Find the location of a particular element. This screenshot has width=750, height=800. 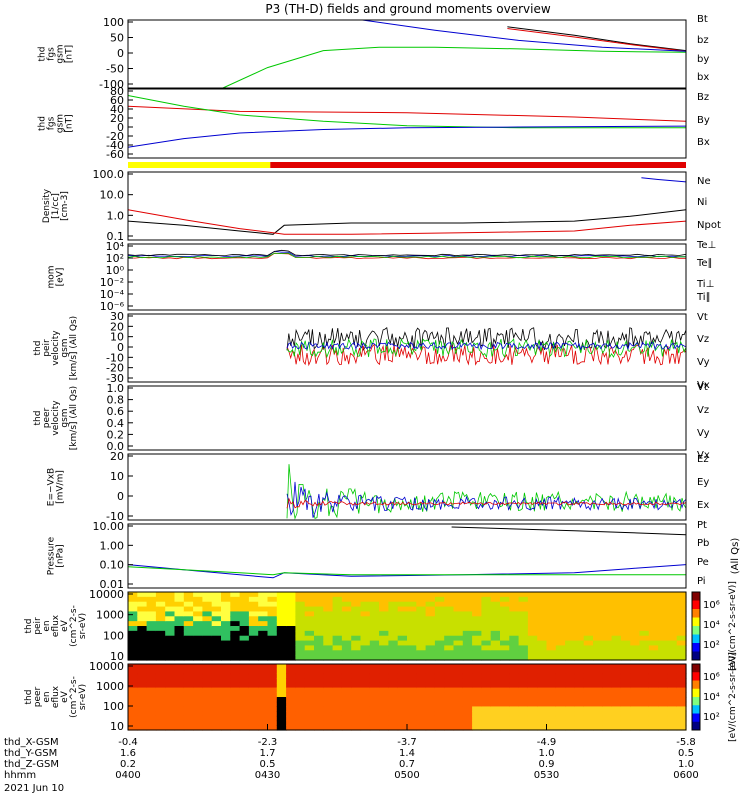

series-line-black is located at coordinates (407, 253).